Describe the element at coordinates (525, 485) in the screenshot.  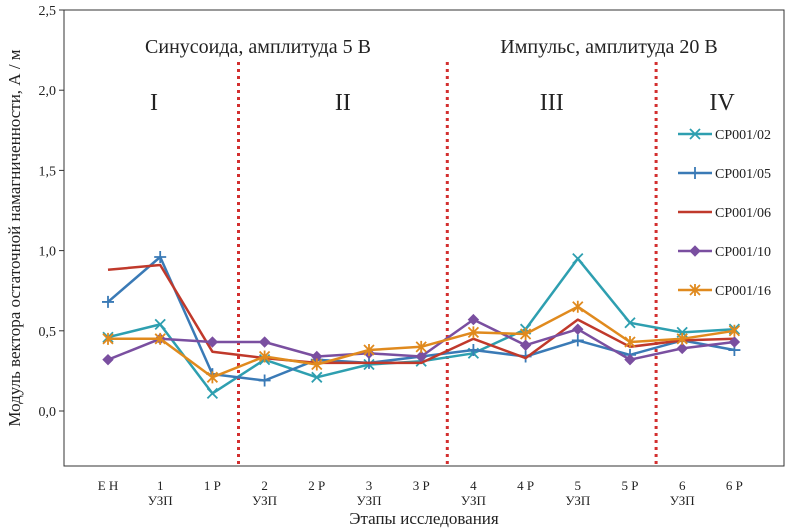
I see `x-tick-label: 4 Р` at that location.